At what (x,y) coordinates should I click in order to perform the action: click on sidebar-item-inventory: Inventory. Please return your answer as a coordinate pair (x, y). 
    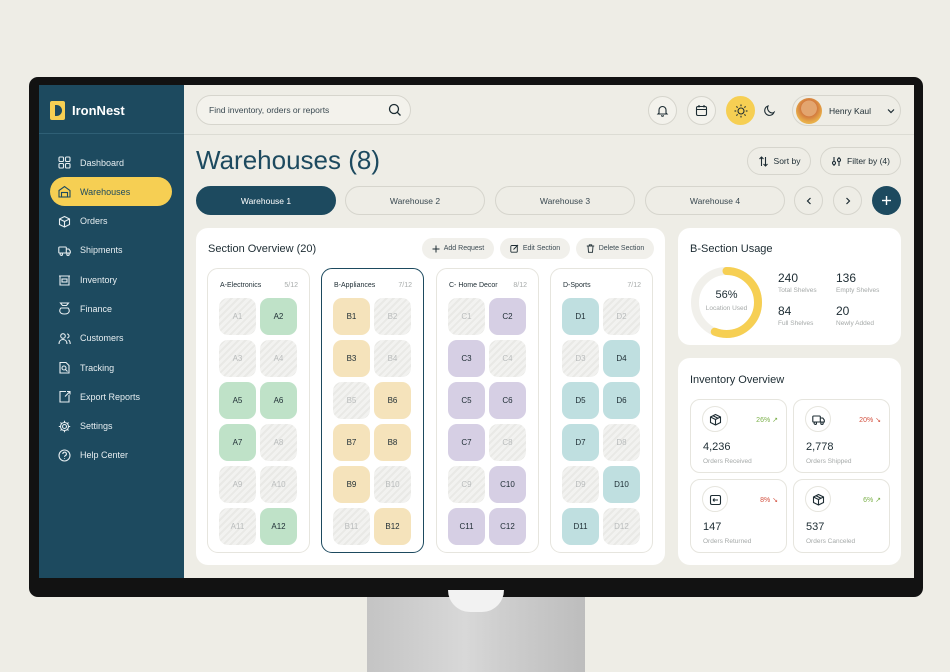
    Looking at the image, I should click on (111, 279).